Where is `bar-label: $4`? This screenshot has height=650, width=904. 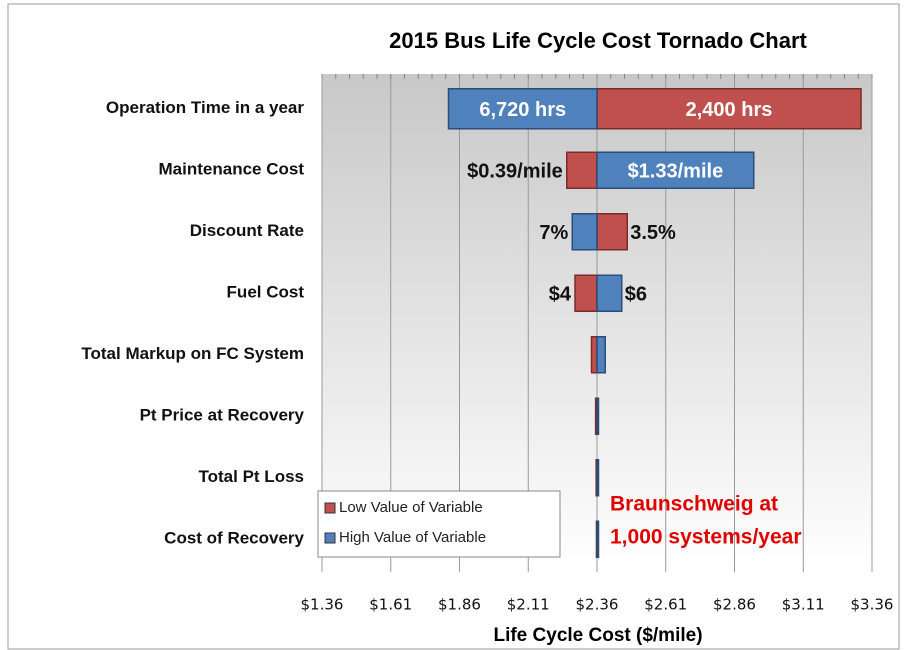 bar-label: $4 is located at coordinates (560, 295).